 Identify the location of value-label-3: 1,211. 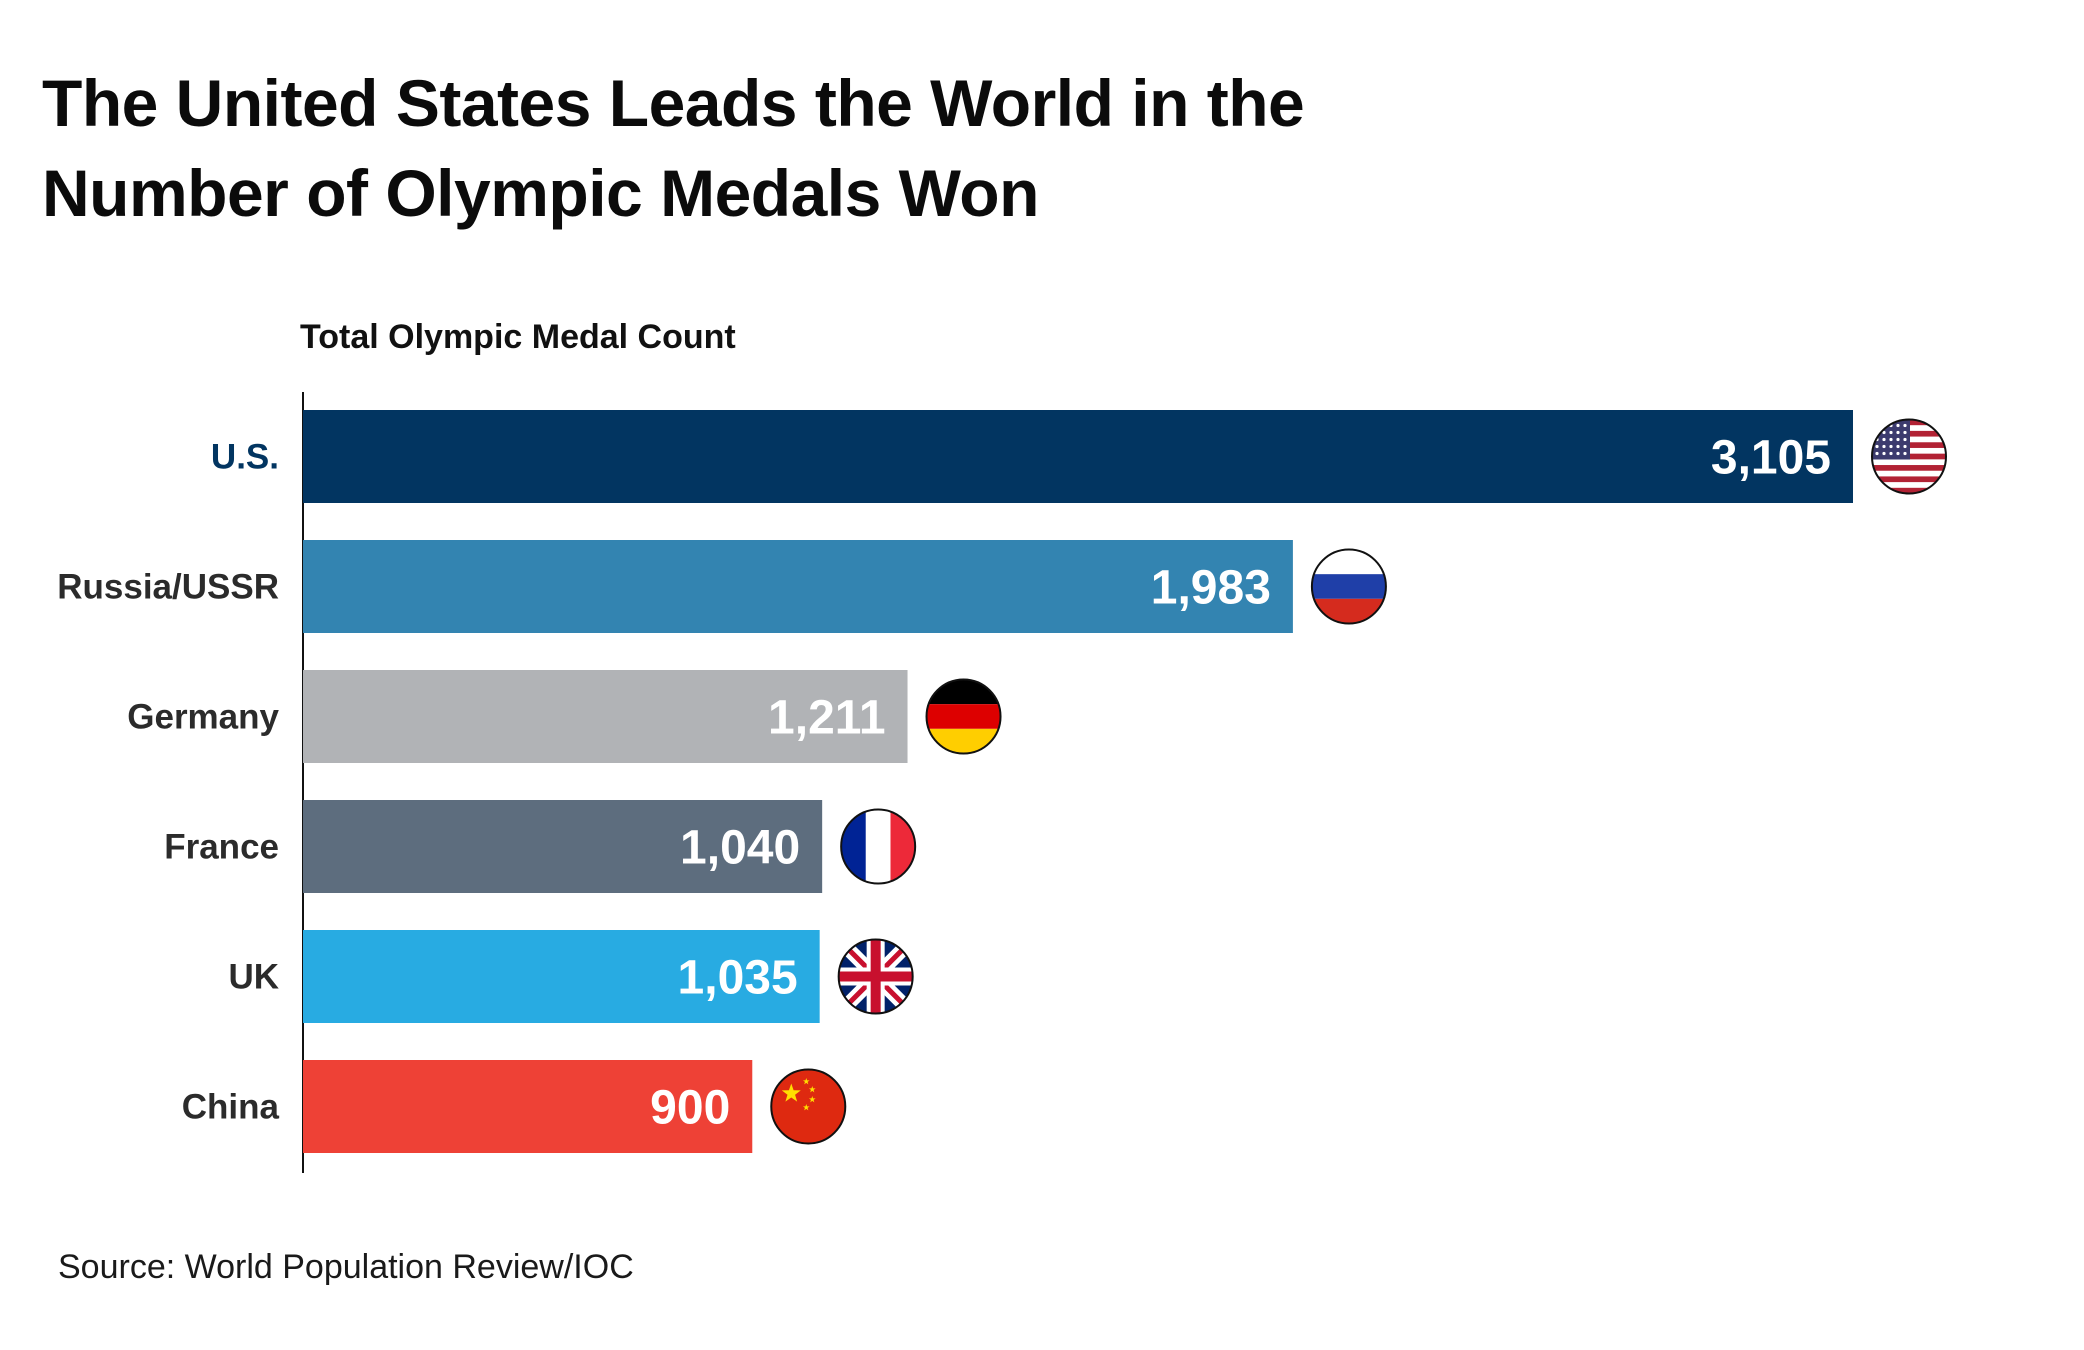
(826, 718).